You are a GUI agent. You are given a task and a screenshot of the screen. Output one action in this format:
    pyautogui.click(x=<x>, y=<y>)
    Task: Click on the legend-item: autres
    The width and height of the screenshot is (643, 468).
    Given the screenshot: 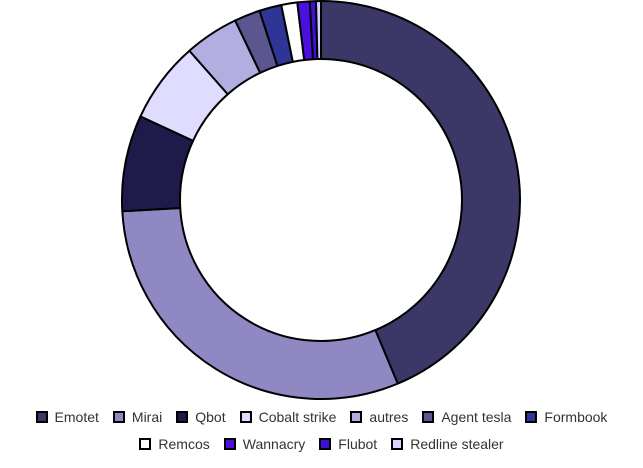 What is the action you would take?
    pyautogui.click(x=379, y=417)
    